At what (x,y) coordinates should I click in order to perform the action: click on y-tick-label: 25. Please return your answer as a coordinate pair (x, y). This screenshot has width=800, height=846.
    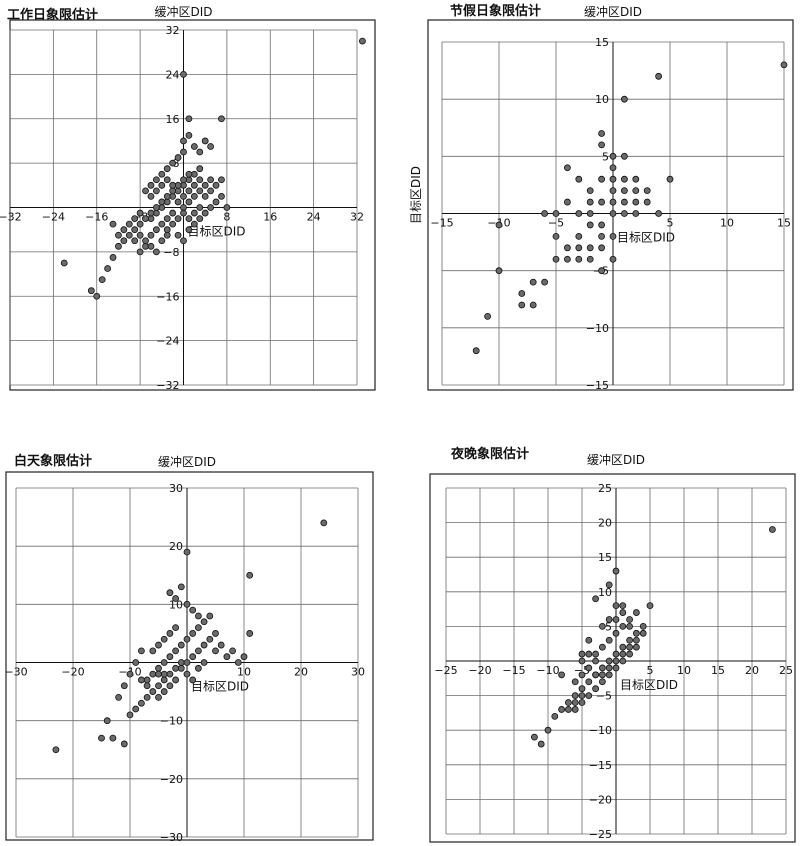
    Looking at the image, I should click on (605, 488).